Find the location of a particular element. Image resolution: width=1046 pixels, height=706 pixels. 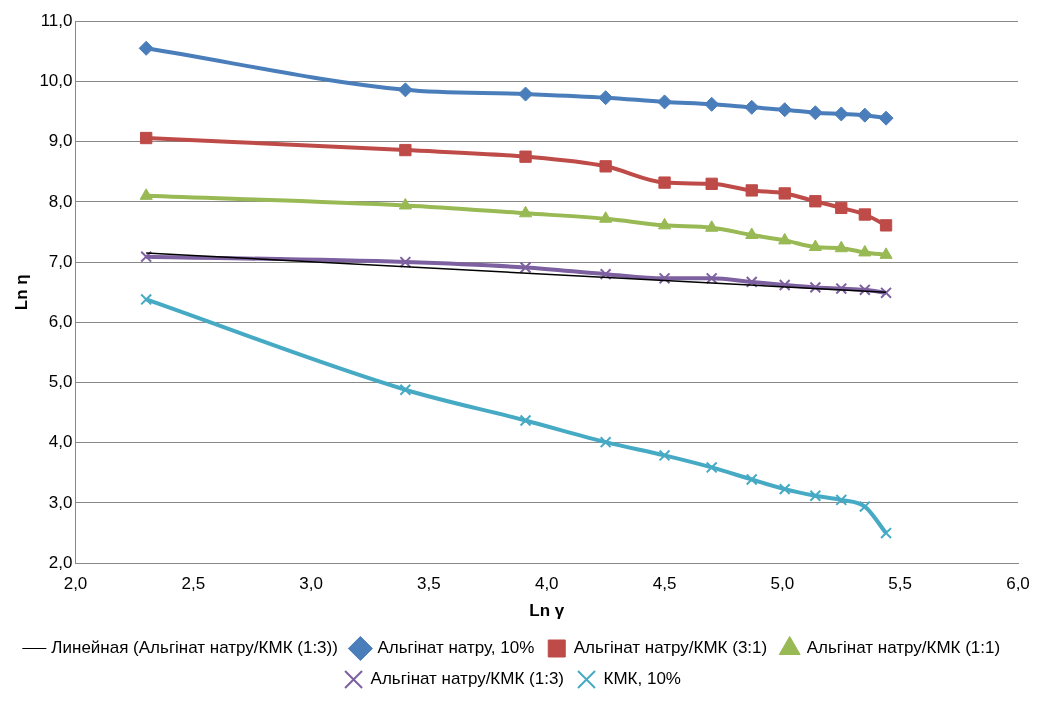

y-tick-label: 6,0 is located at coordinates (60, 321).